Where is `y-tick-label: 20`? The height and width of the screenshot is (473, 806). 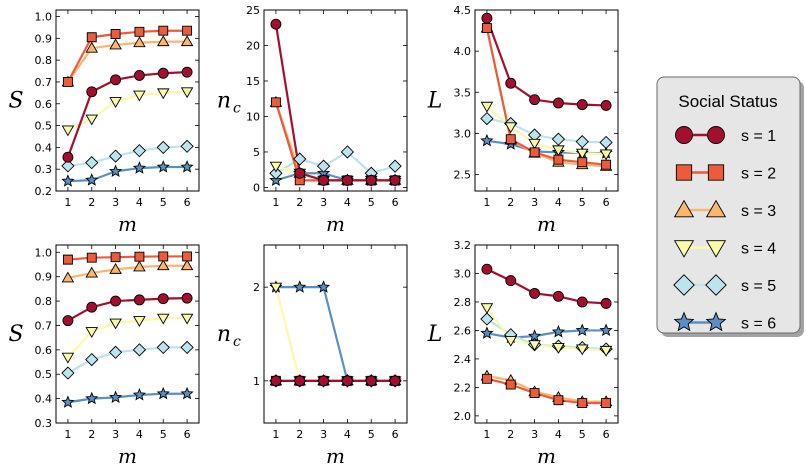 y-tick-label: 20 is located at coordinates (253, 45).